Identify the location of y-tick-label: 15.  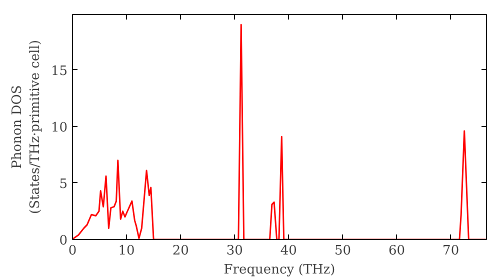
(59, 71).